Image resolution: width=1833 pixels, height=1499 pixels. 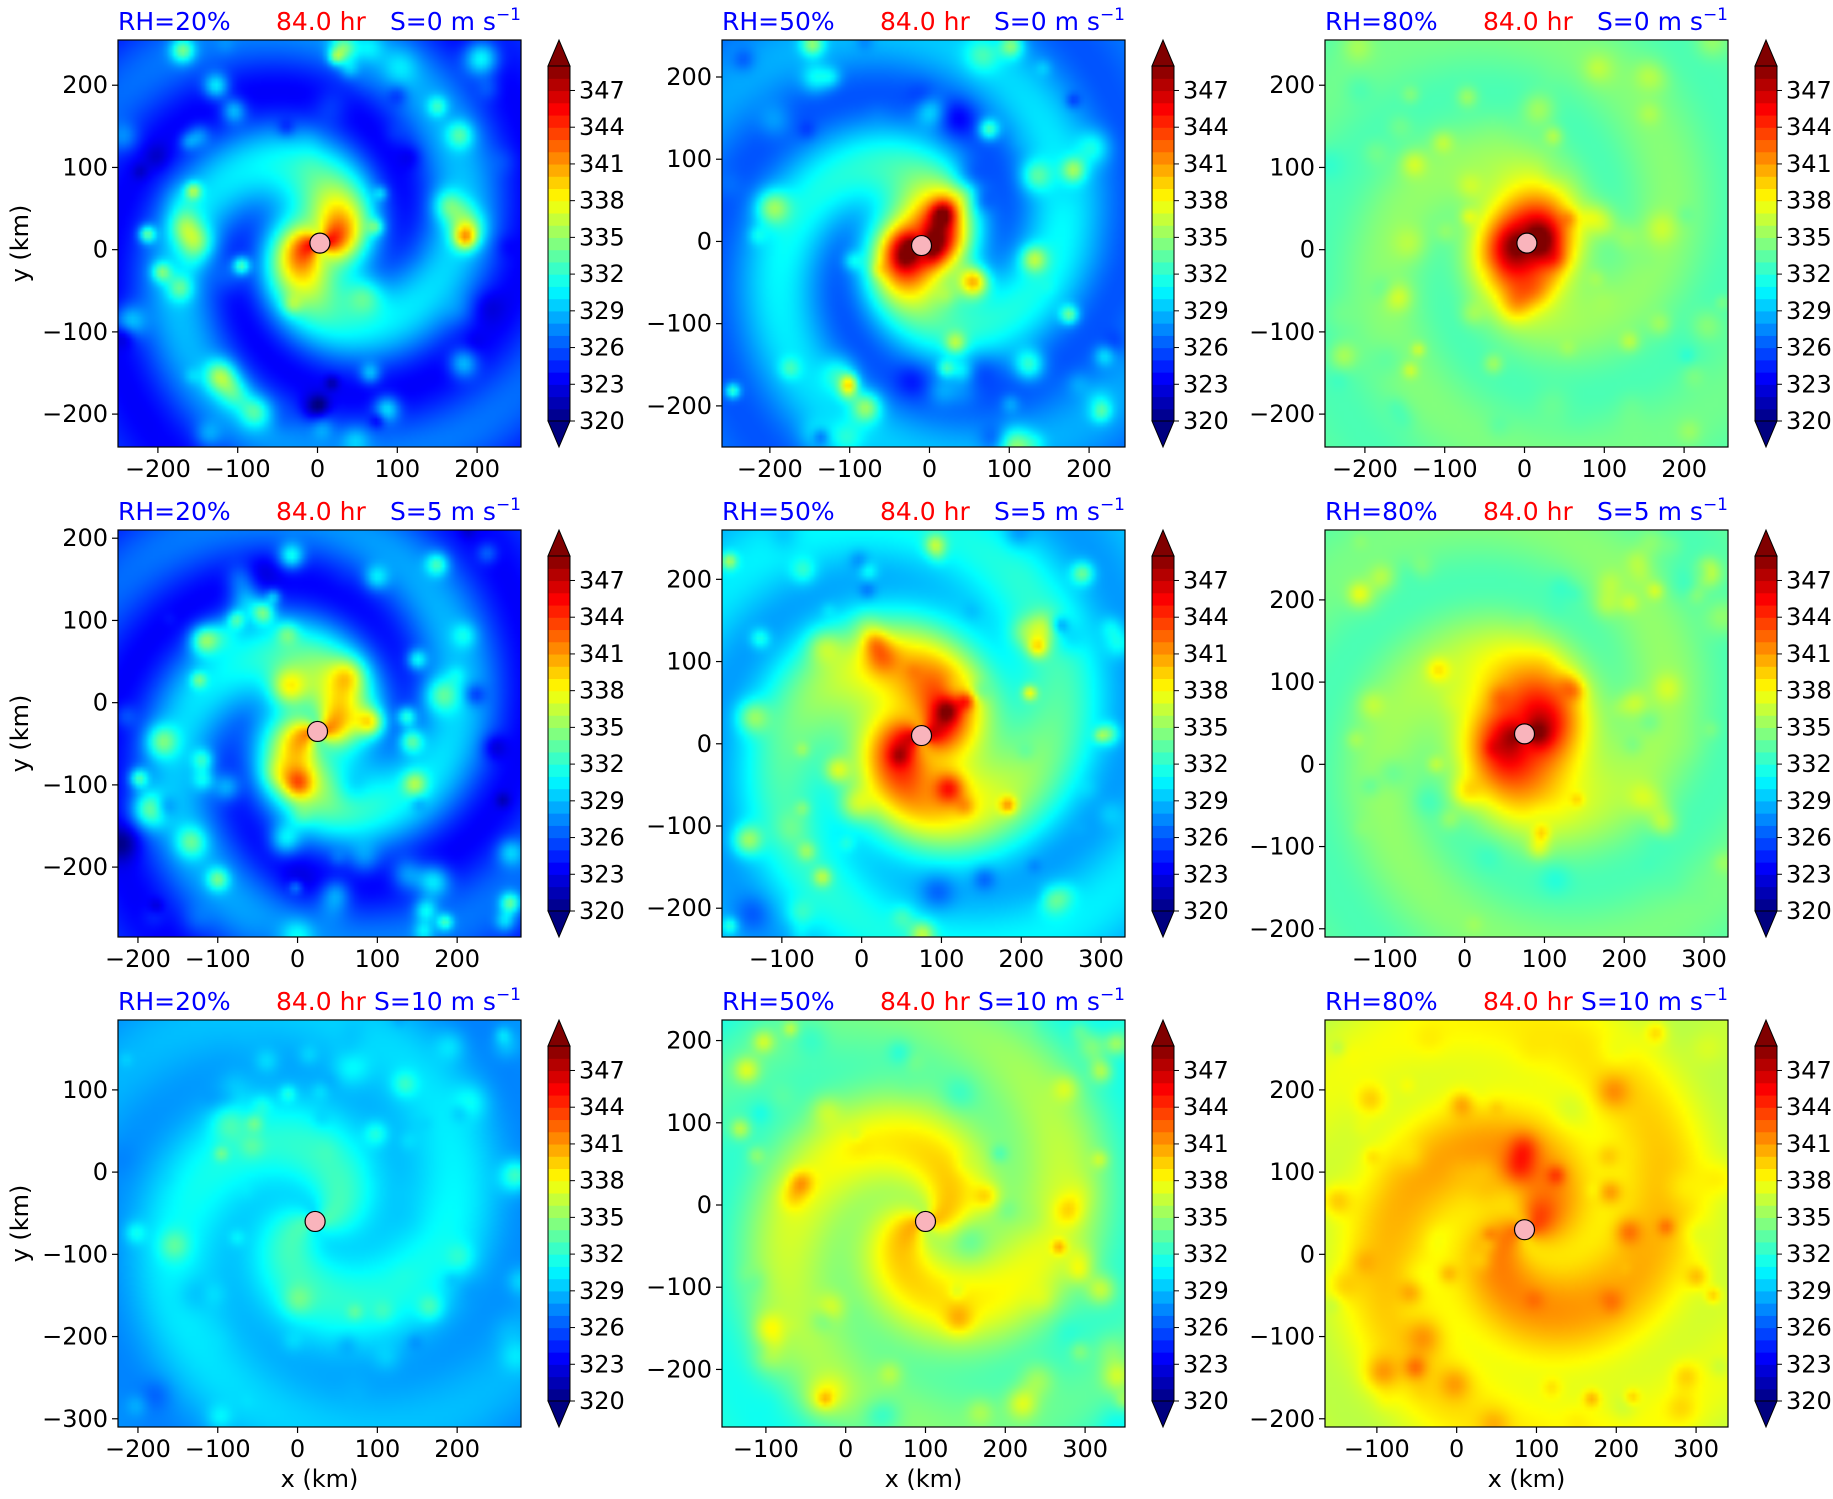 I want to click on shear-label: S=5 m s−1, so click(x=455, y=510).